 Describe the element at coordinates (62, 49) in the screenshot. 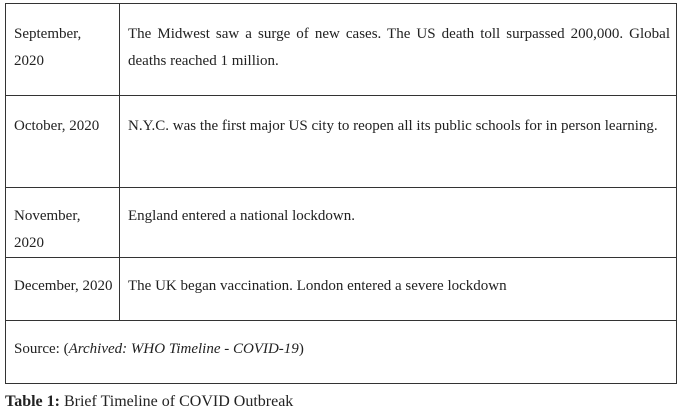

I see `date-cell: September, 2020` at that location.